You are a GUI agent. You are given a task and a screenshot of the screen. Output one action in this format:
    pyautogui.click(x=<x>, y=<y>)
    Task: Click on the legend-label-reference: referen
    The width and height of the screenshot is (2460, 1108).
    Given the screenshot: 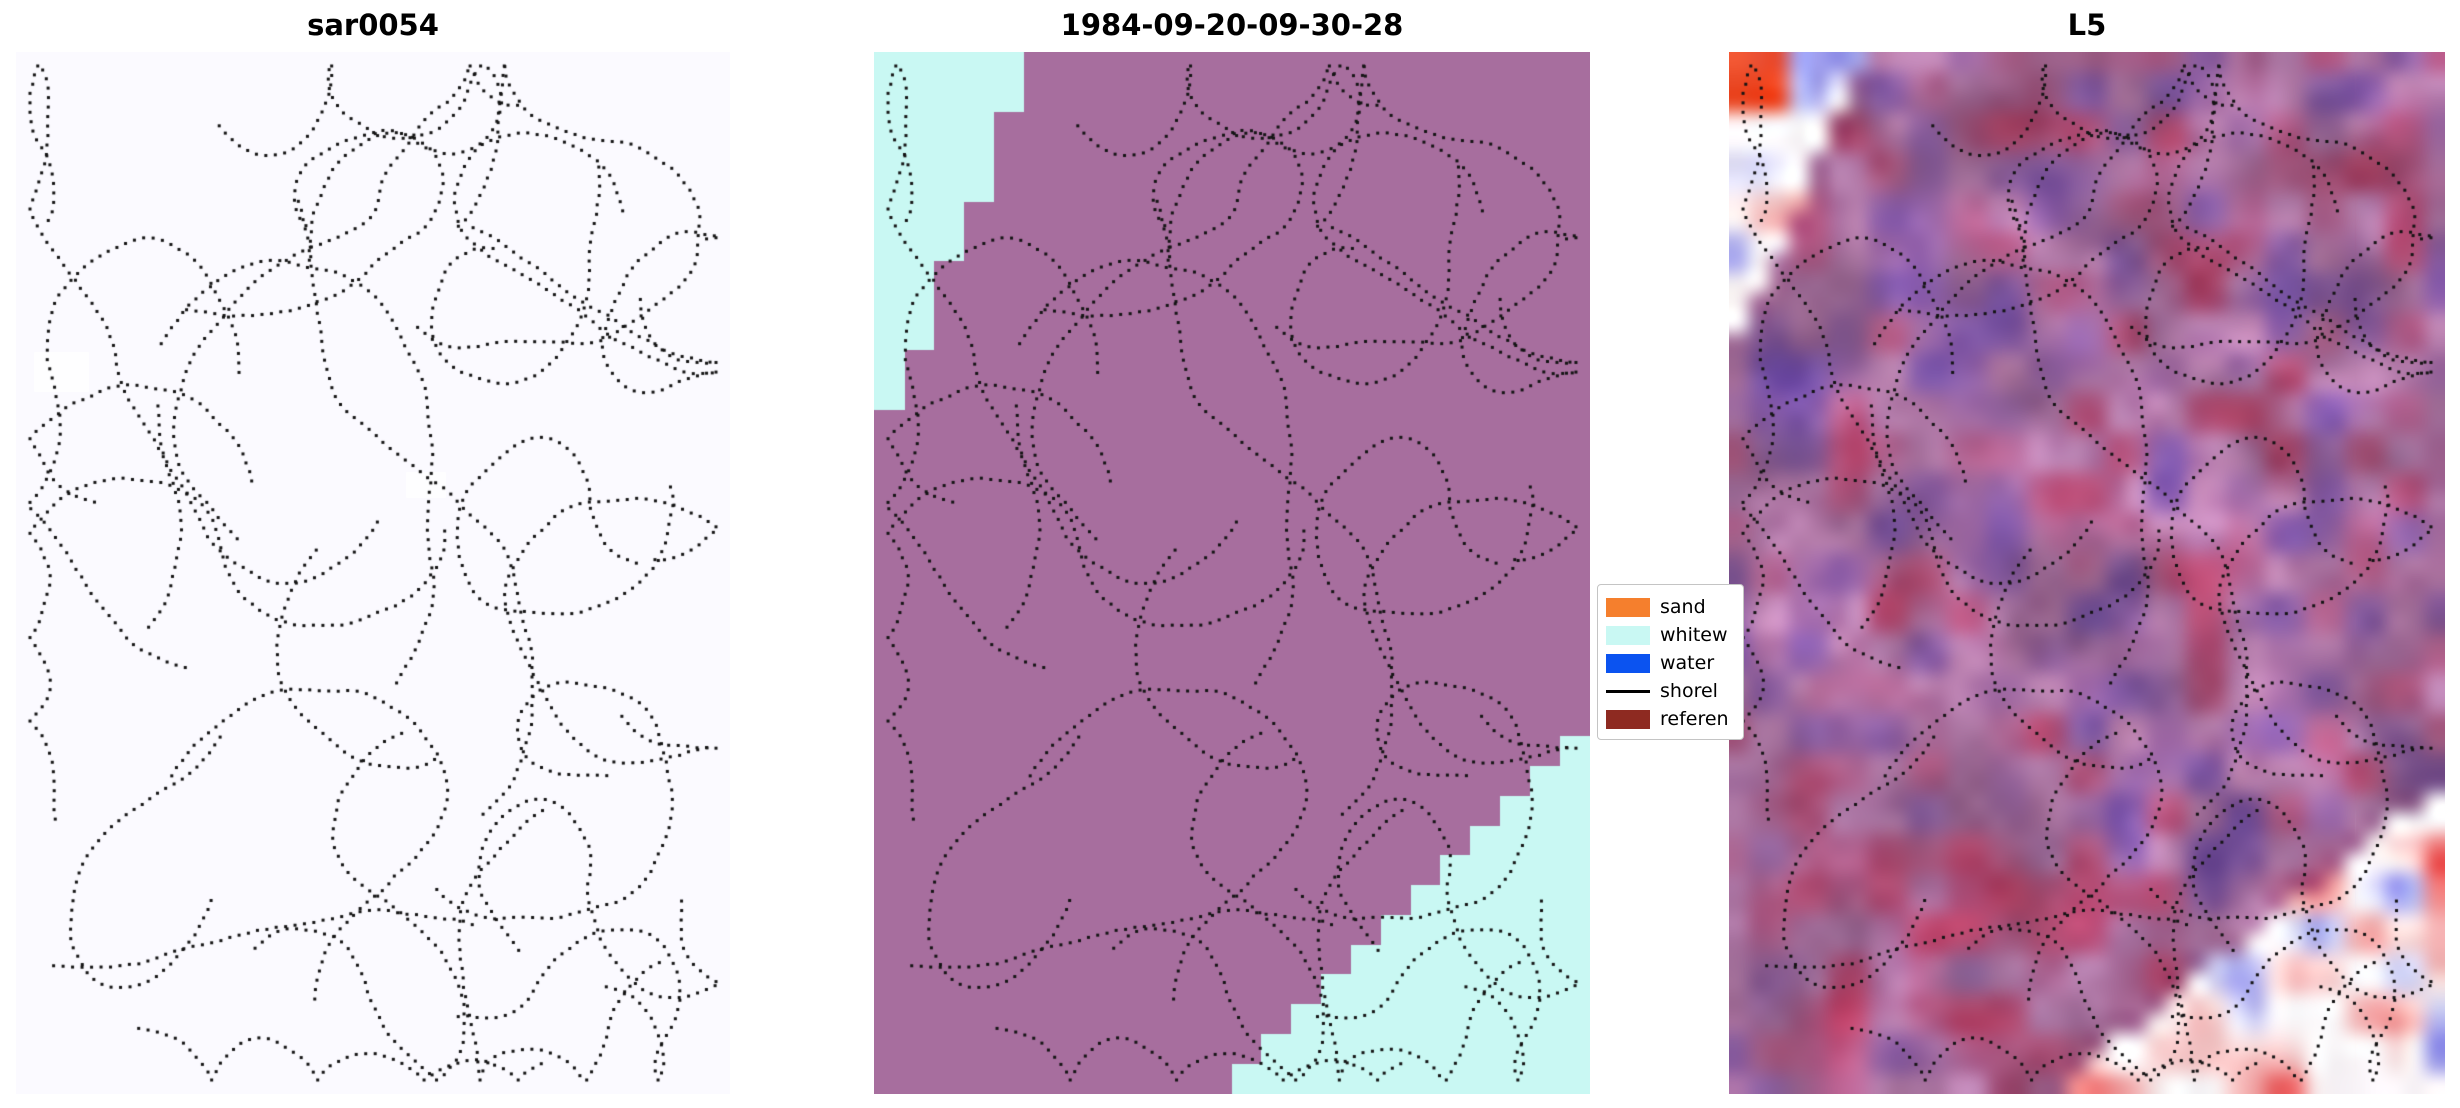 What is the action you would take?
    pyautogui.click(x=1694, y=719)
    